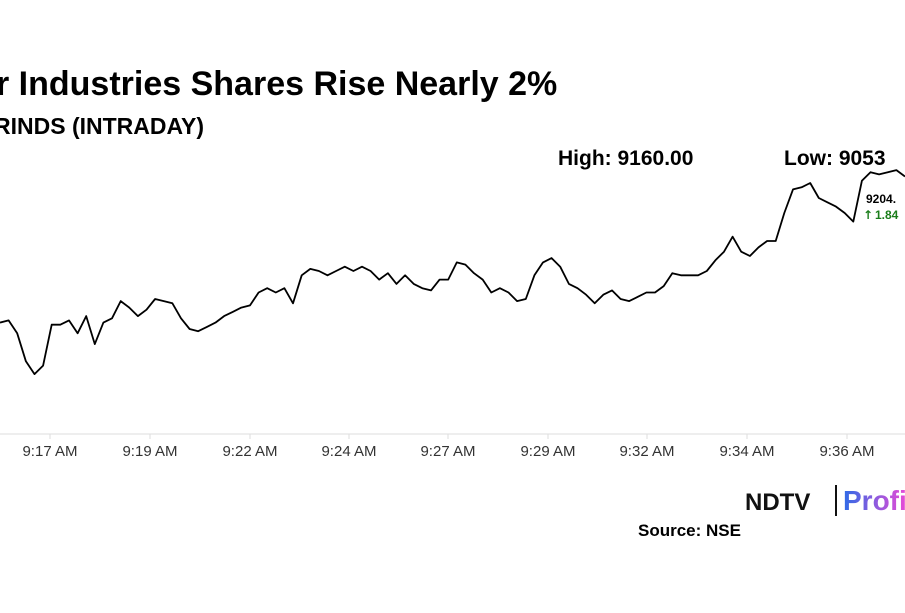 The height and width of the screenshot is (613, 905). Describe the element at coordinates (348, 451) in the screenshot. I see `x-tick-label: 9:24 AM` at that location.